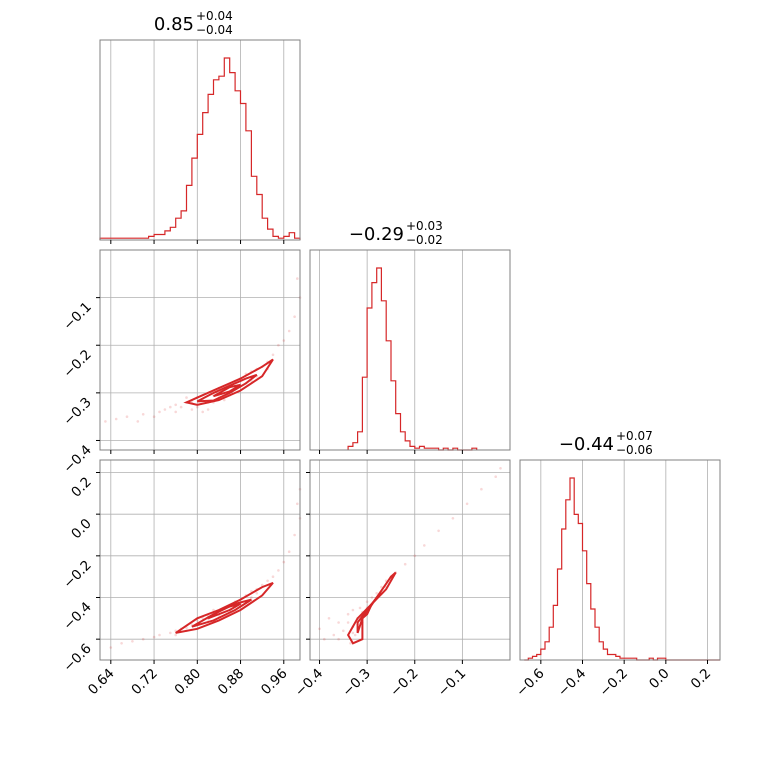 The width and height of the screenshot is (760, 760). What do you see at coordinates (586, 444) in the screenshot?
I see `title-median-p2: −0.44` at bounding box center [586, 444].